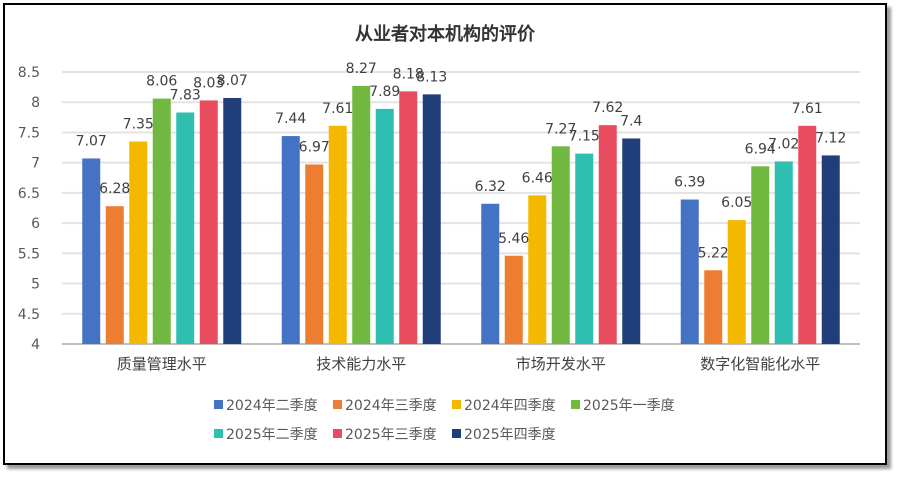 This screenshot has width=899, height=478. I want to click on y-tick-label: 4, so click(35, 345).